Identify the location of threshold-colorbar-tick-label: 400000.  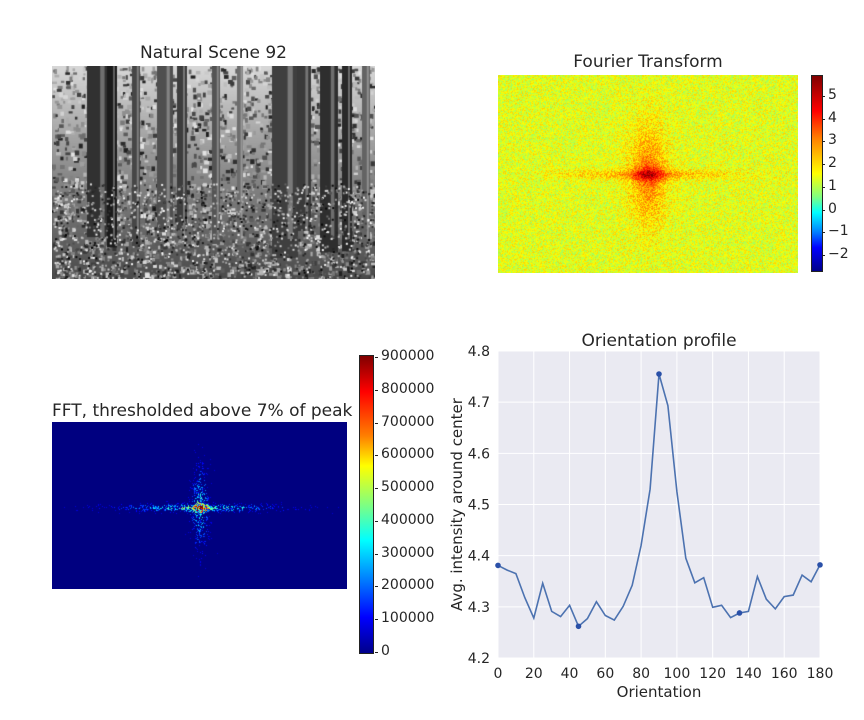
(408, 519).